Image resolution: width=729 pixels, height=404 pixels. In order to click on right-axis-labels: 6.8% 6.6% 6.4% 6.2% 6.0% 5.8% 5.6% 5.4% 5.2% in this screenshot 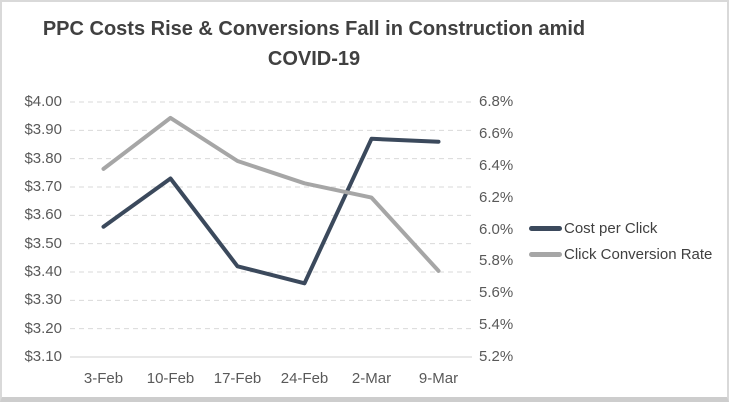, I will do `click(509, 203)`.